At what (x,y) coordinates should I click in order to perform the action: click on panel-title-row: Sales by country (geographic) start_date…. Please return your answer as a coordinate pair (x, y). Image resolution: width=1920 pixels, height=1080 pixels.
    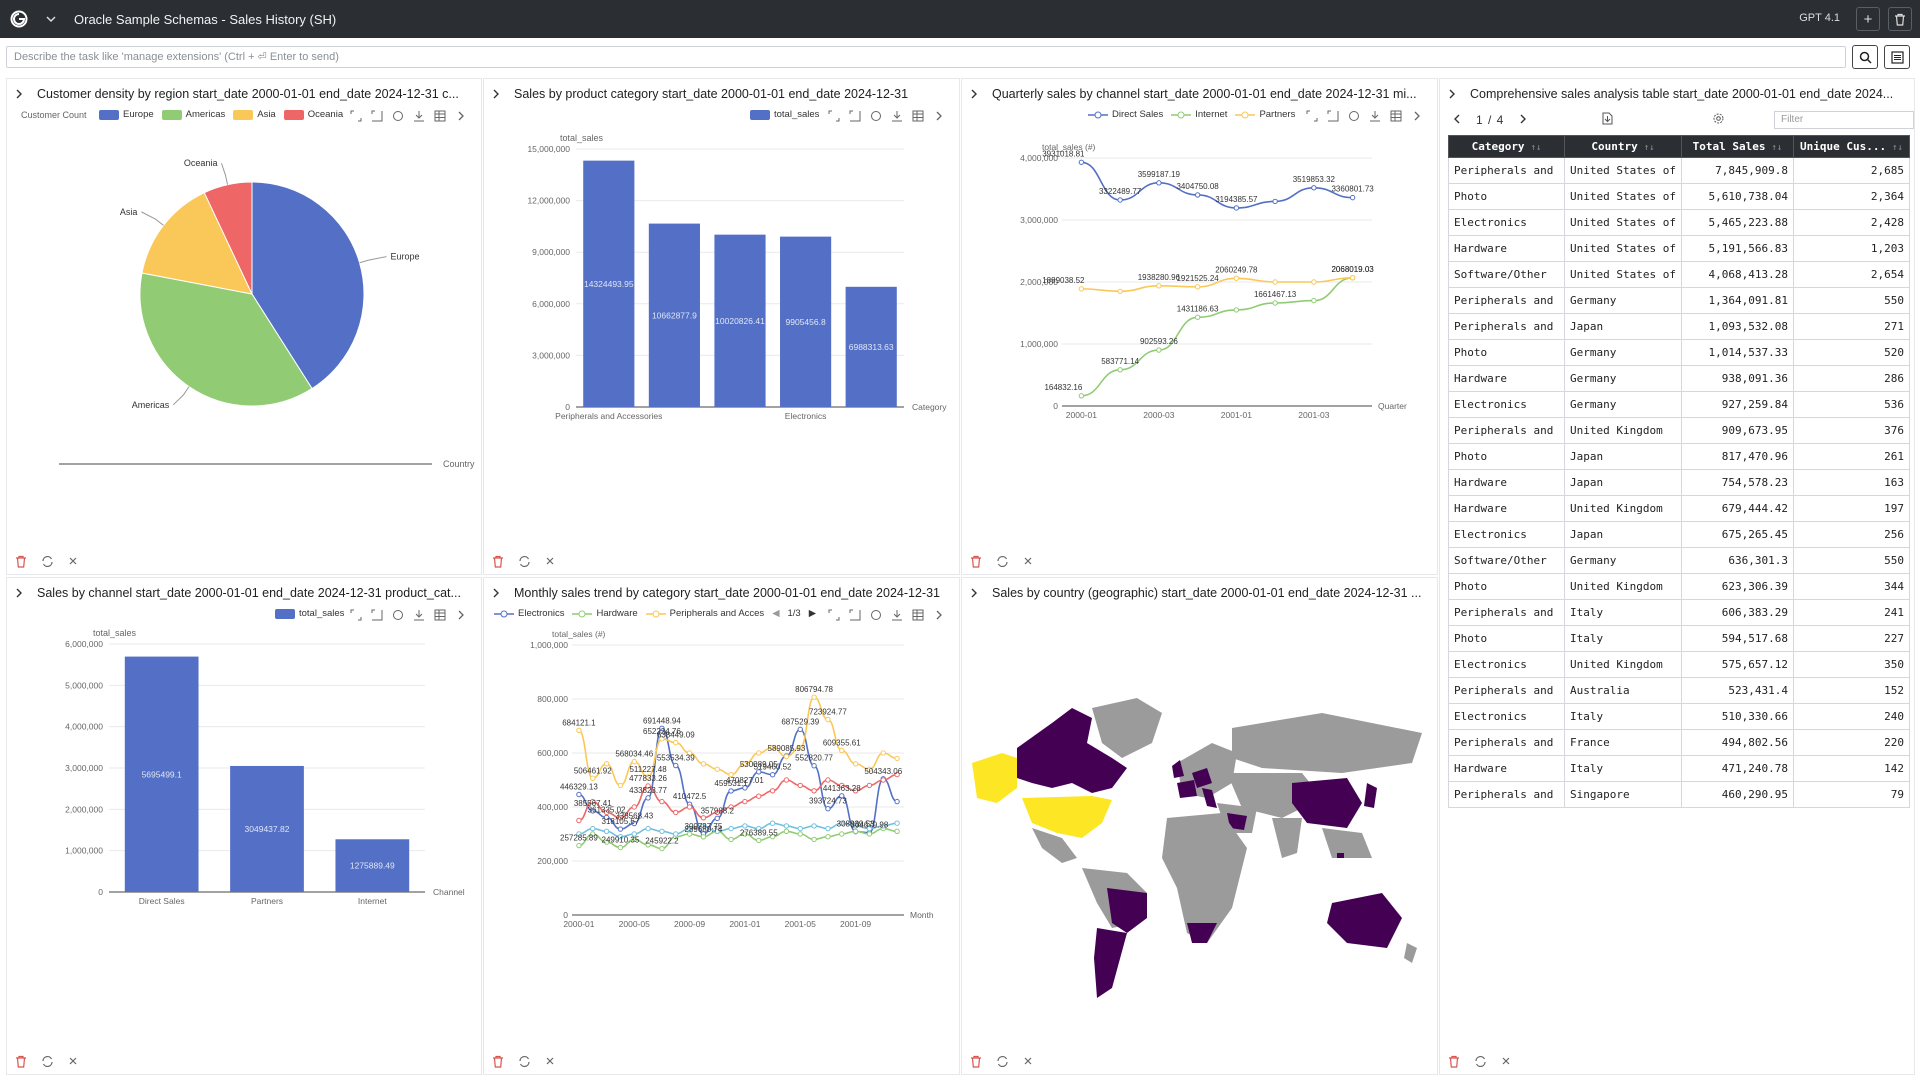
    Looking at the image, I should click on (1199, 593).